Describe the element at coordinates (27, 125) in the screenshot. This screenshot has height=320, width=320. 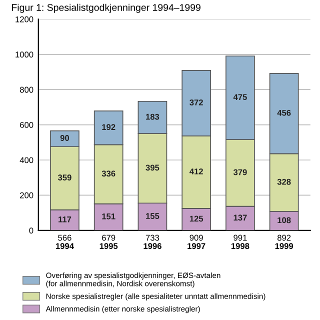
I see `y-tick-label: 600` at that location.